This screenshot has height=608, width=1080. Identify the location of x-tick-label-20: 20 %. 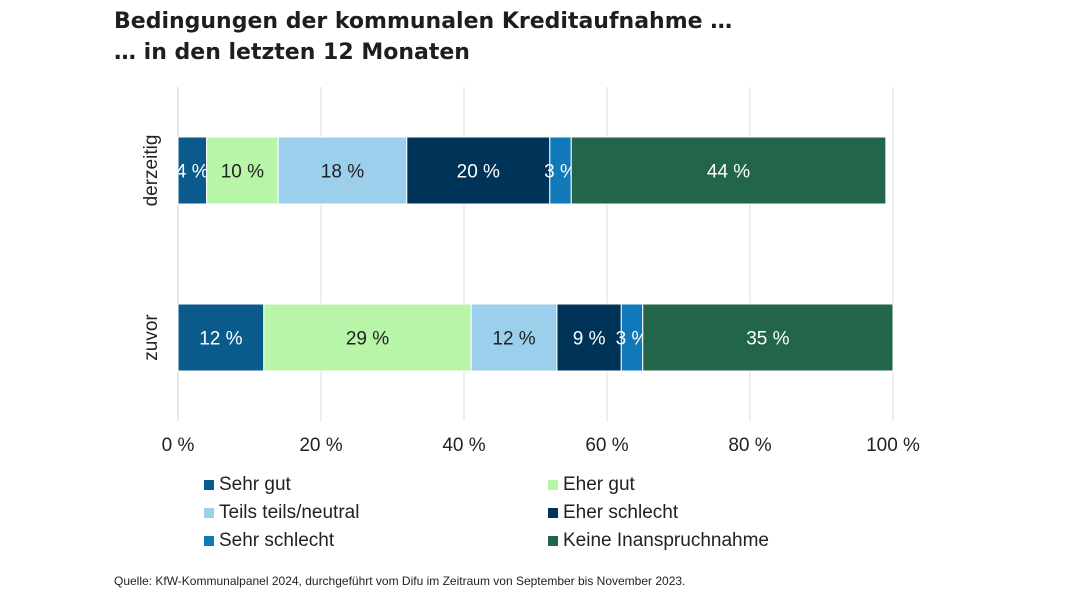
(320, 445).